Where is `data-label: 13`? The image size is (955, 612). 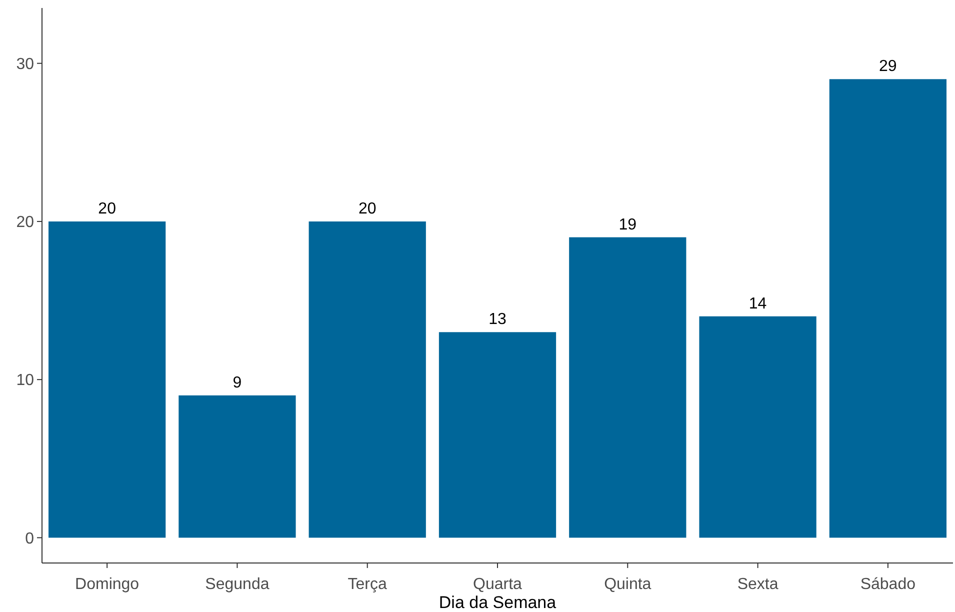
data-label: 13 is located at coordinates (497, 319).